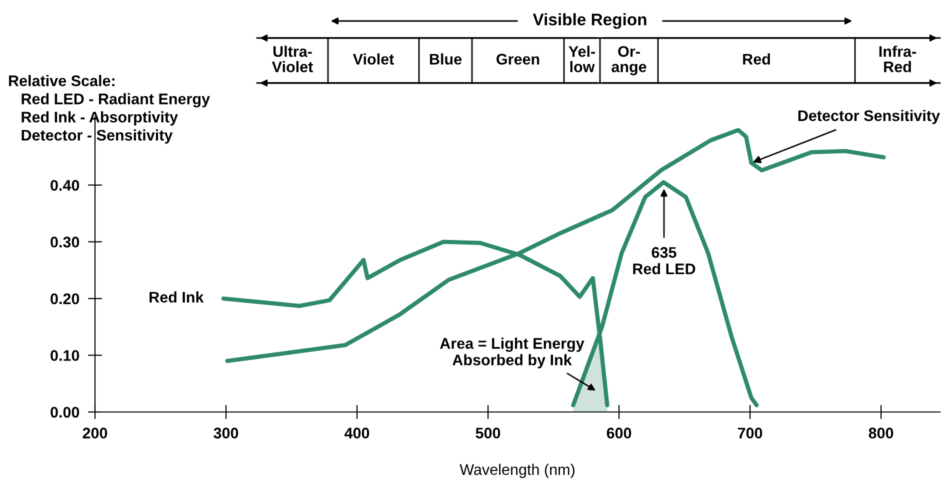  What do you see at coordinates (581, 59) in the screenshot?
I see `text: Yel- low` at bounding box center [581, 59].